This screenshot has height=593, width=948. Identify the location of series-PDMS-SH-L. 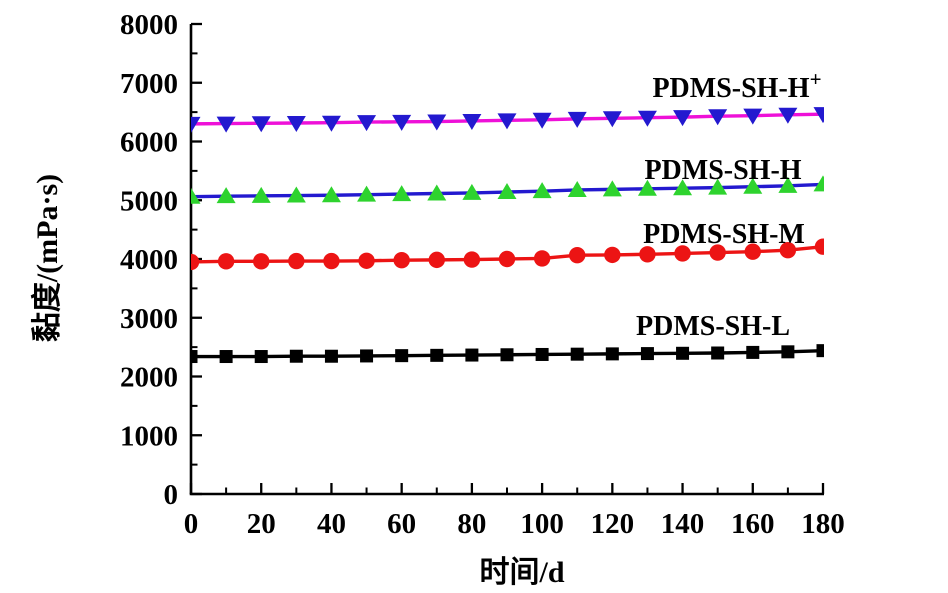
(507, 354).